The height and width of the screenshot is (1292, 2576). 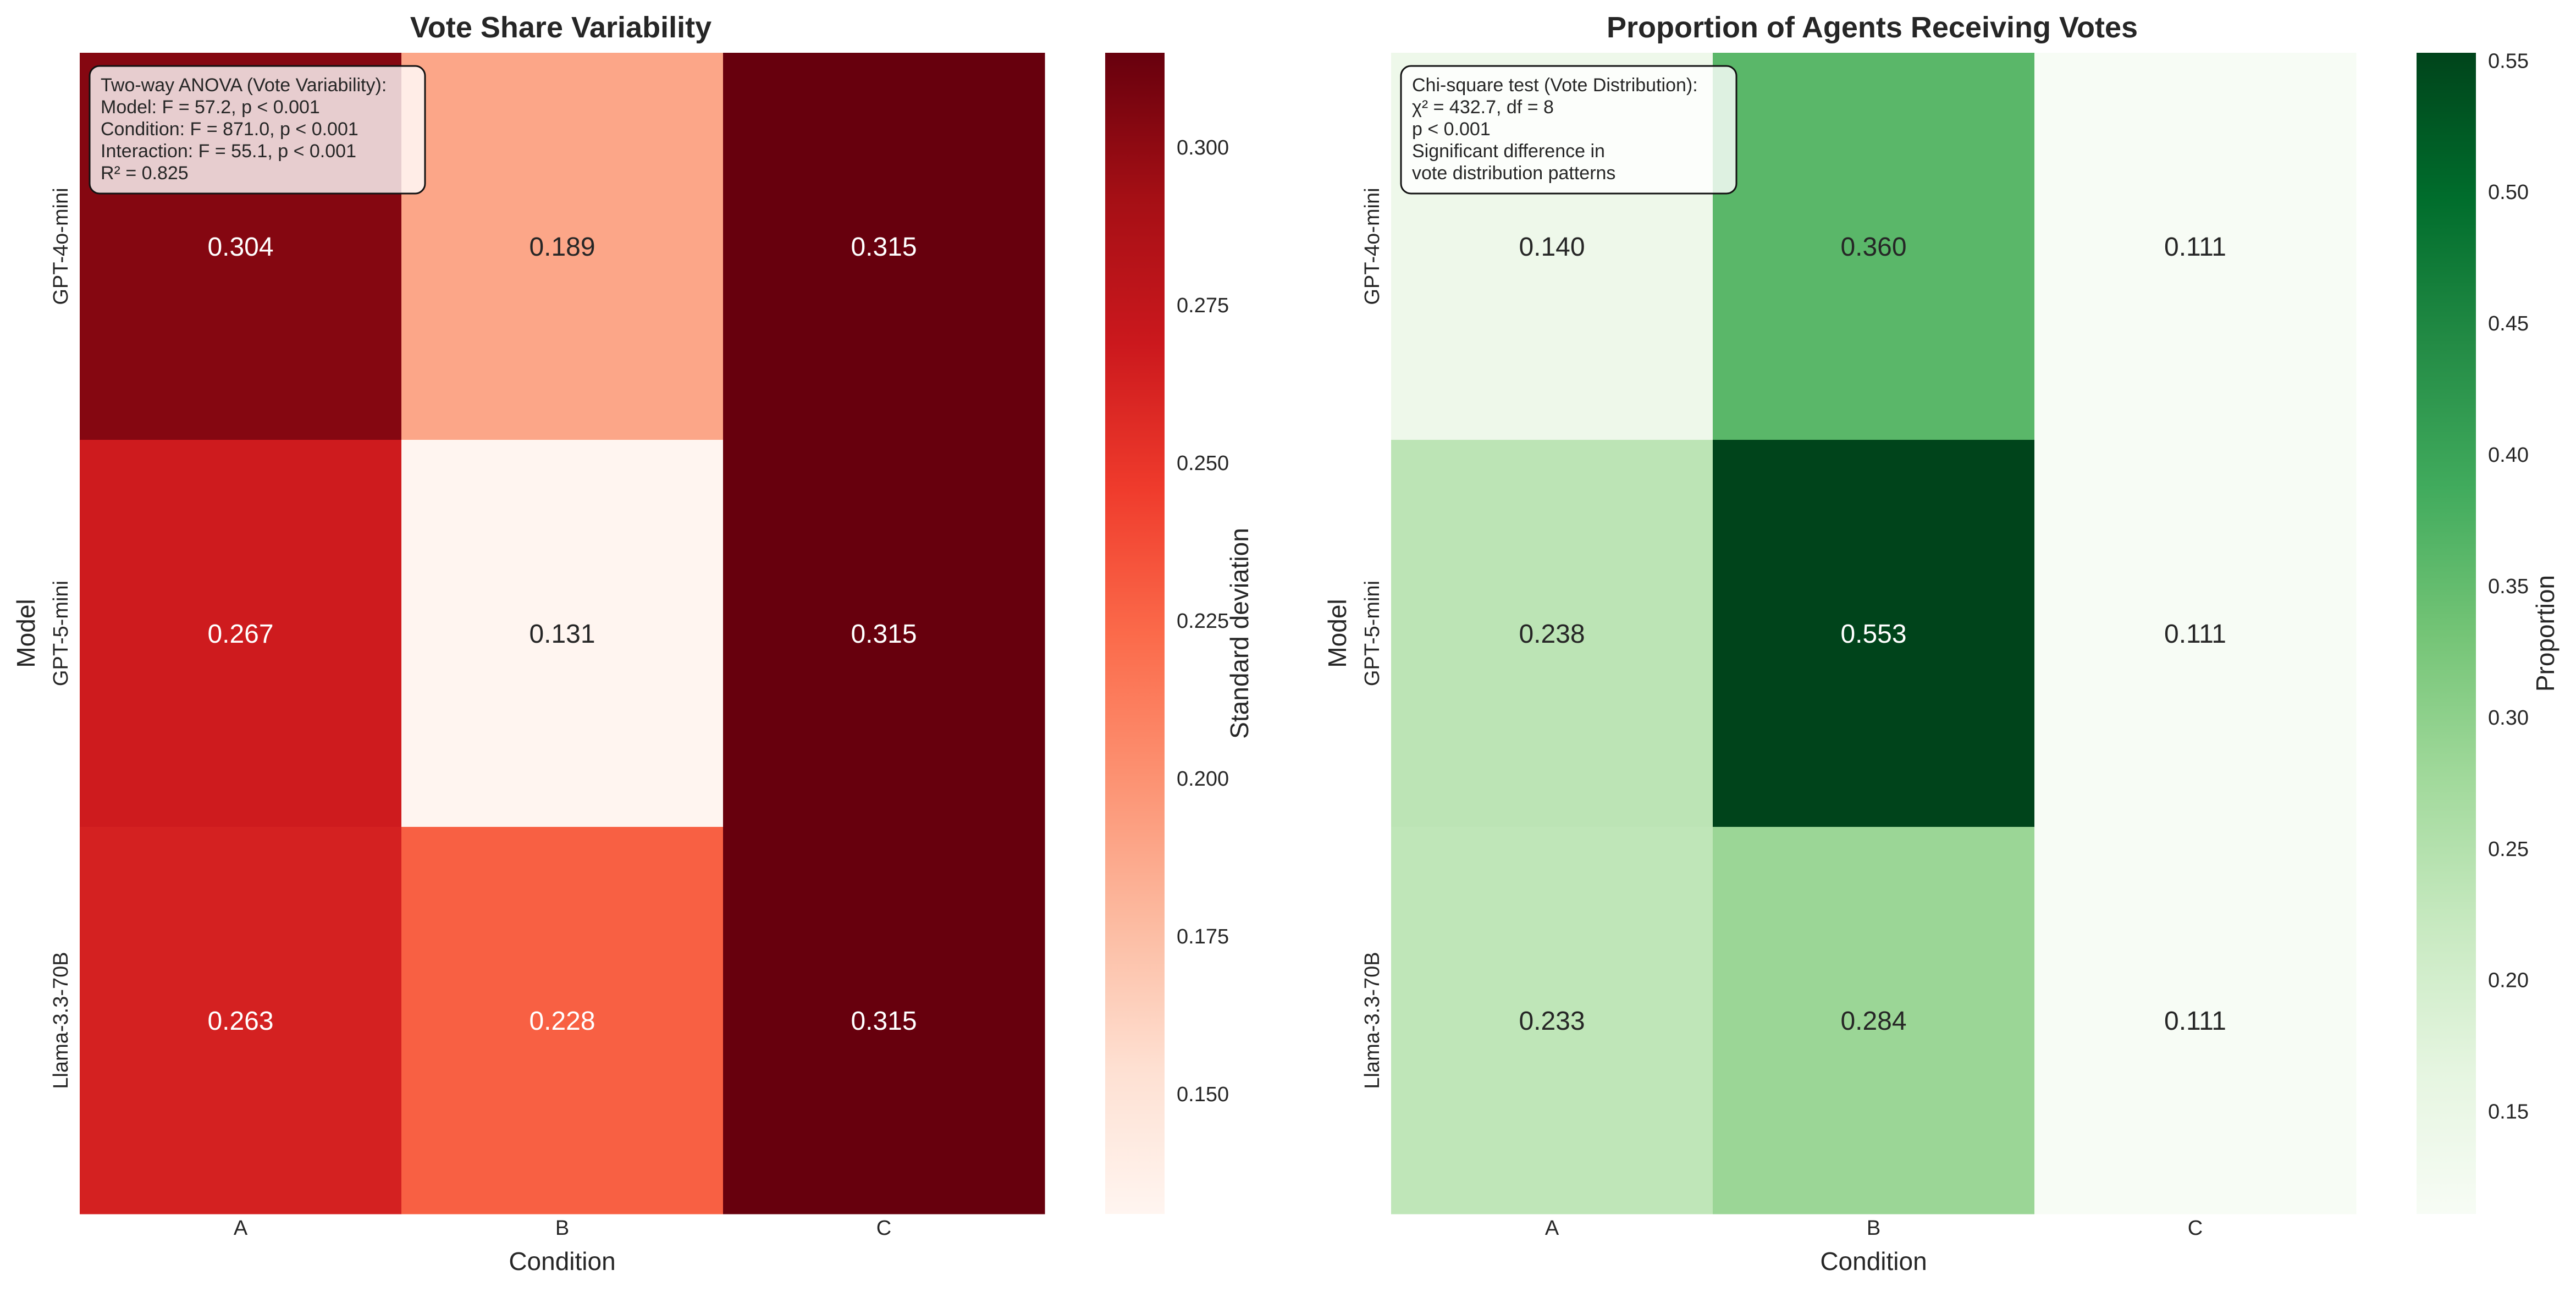 What do you see at coordinates (2508, 192) in the screenshot?
I see `colorbar-tick-label: 0.50` at bounding box center [2508, 192].